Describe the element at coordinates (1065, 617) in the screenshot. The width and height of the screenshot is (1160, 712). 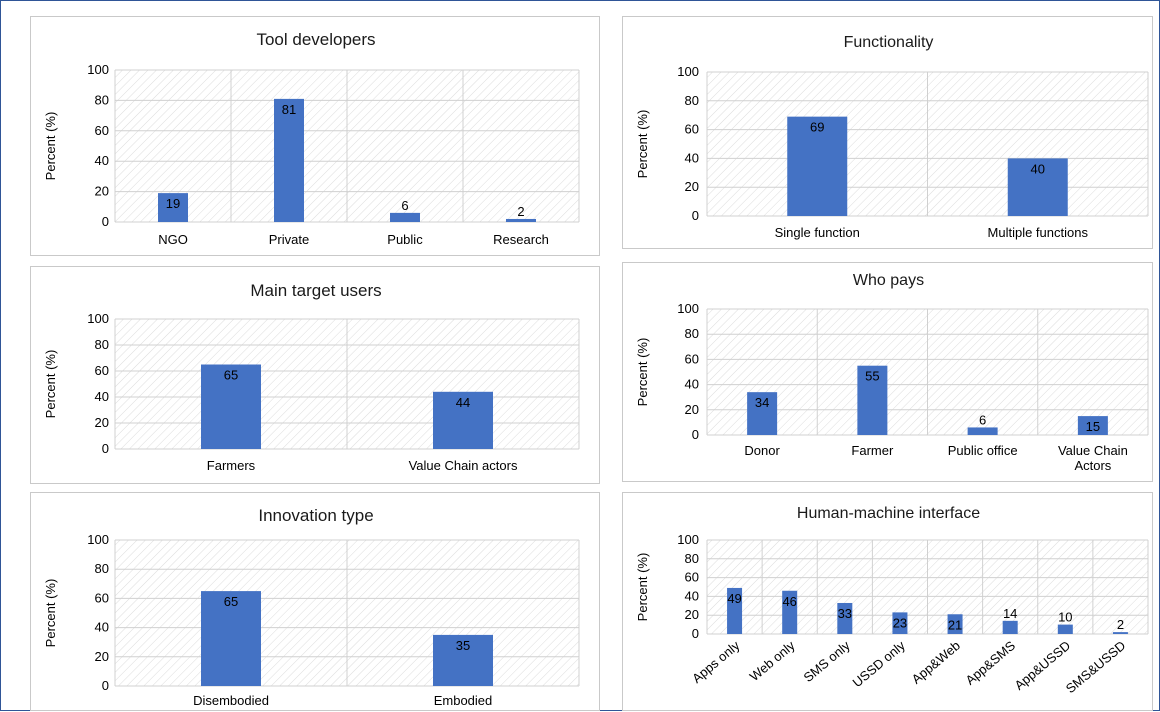
I see `data-label: 10` at that location.